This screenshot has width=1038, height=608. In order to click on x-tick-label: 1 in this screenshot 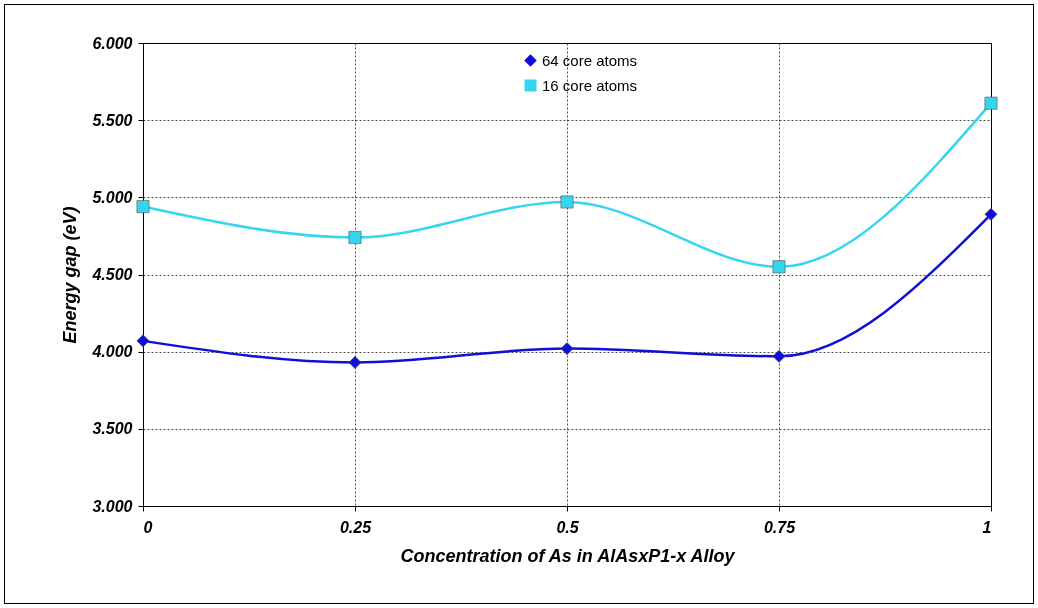, I will do `click(987, 527)`.